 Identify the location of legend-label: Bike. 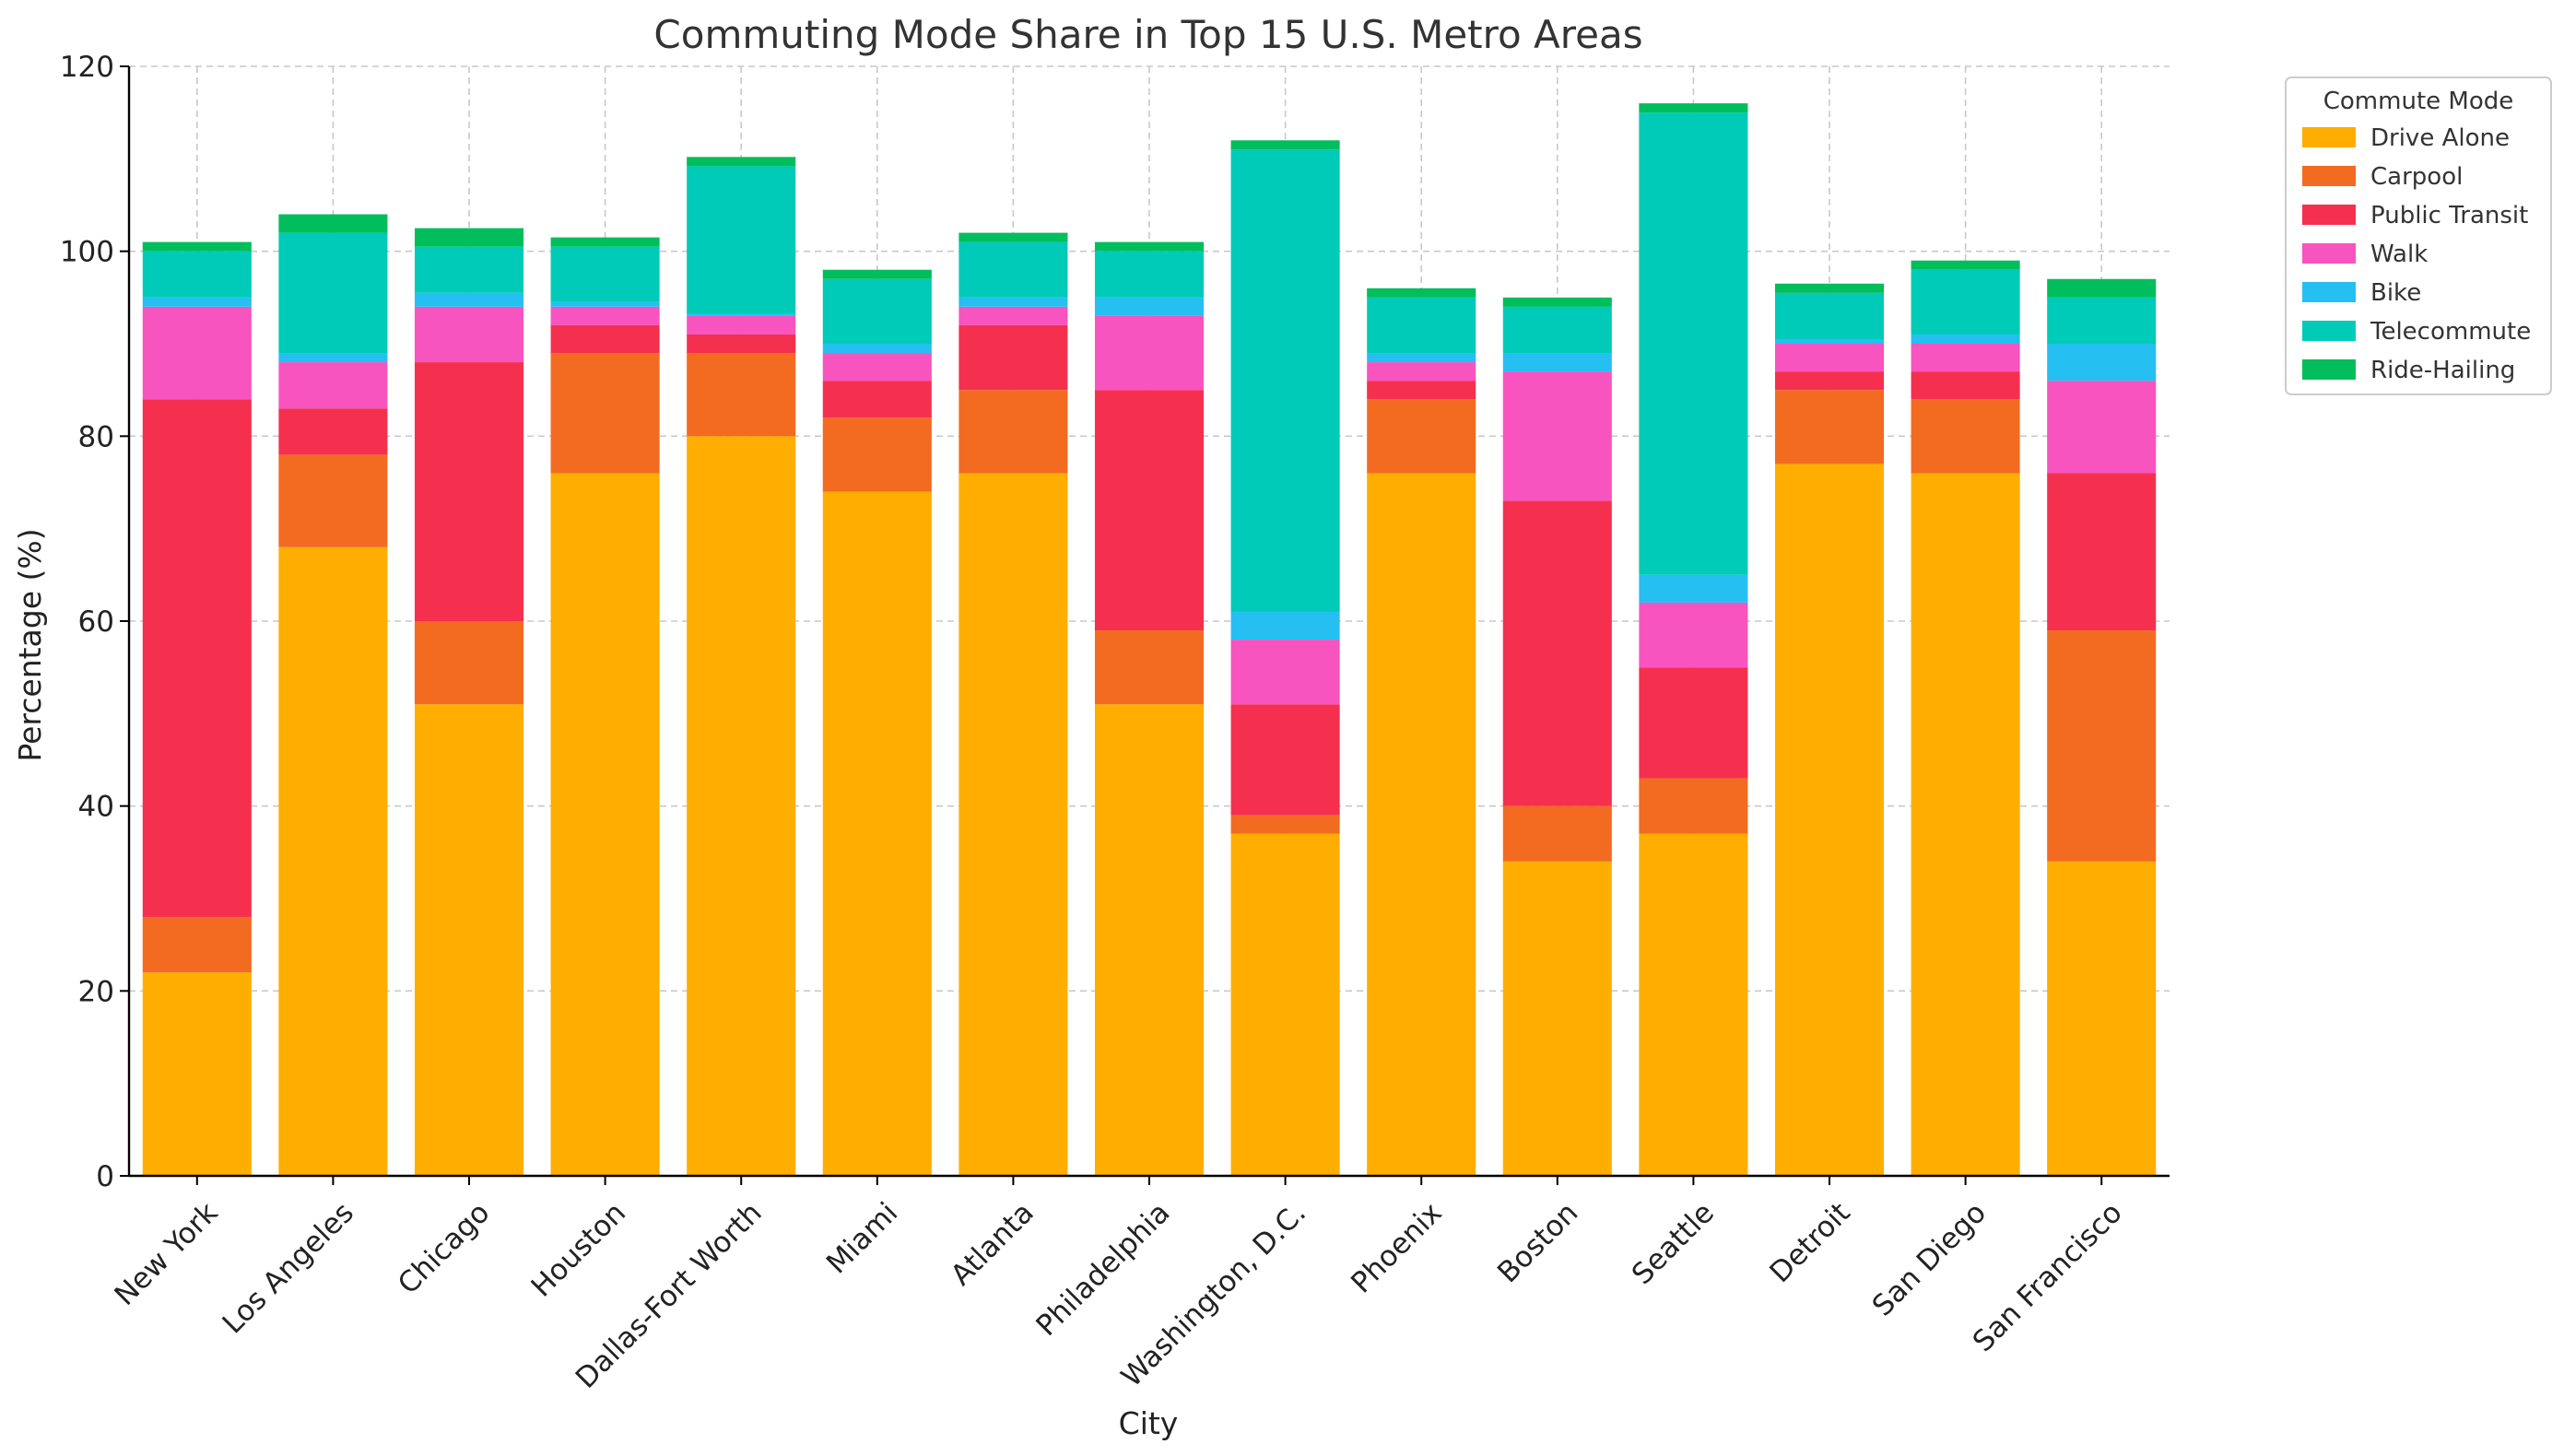
(2396, 293).